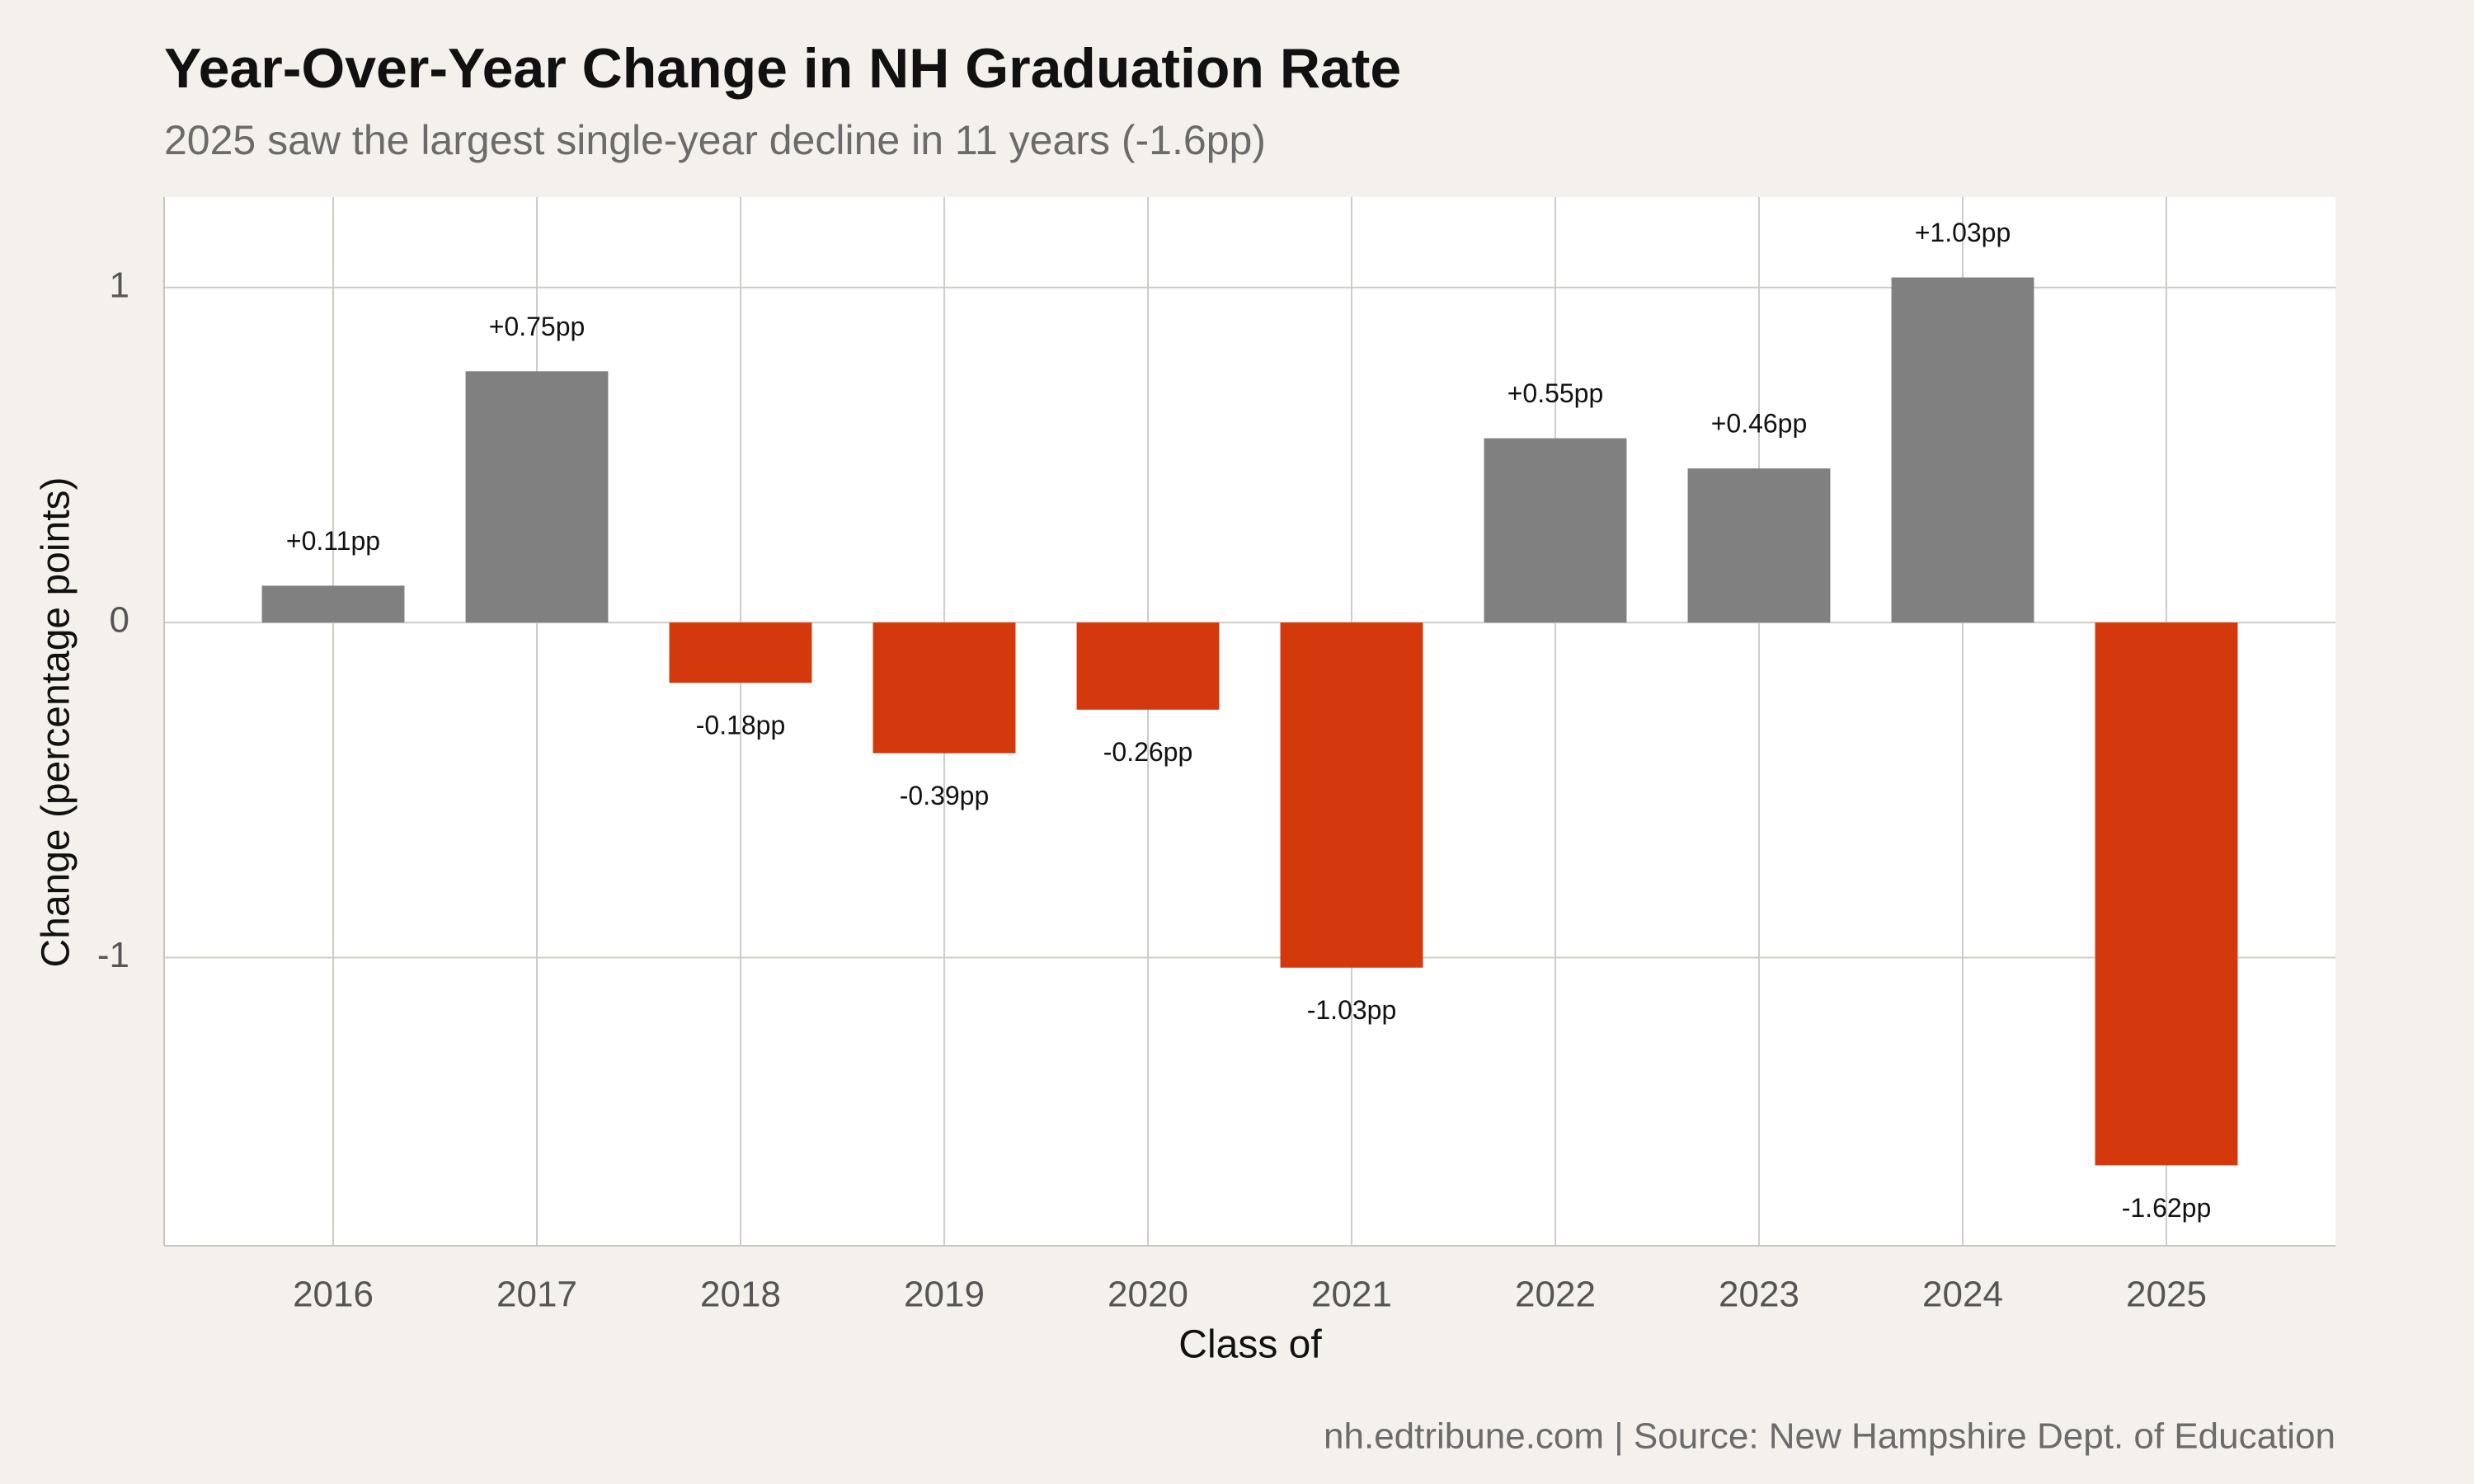 The image size is (2474, 1484). Describe the element at coordinates (740, 1295) in the screenshot. I see `x-tick-label: 2018` at that location.